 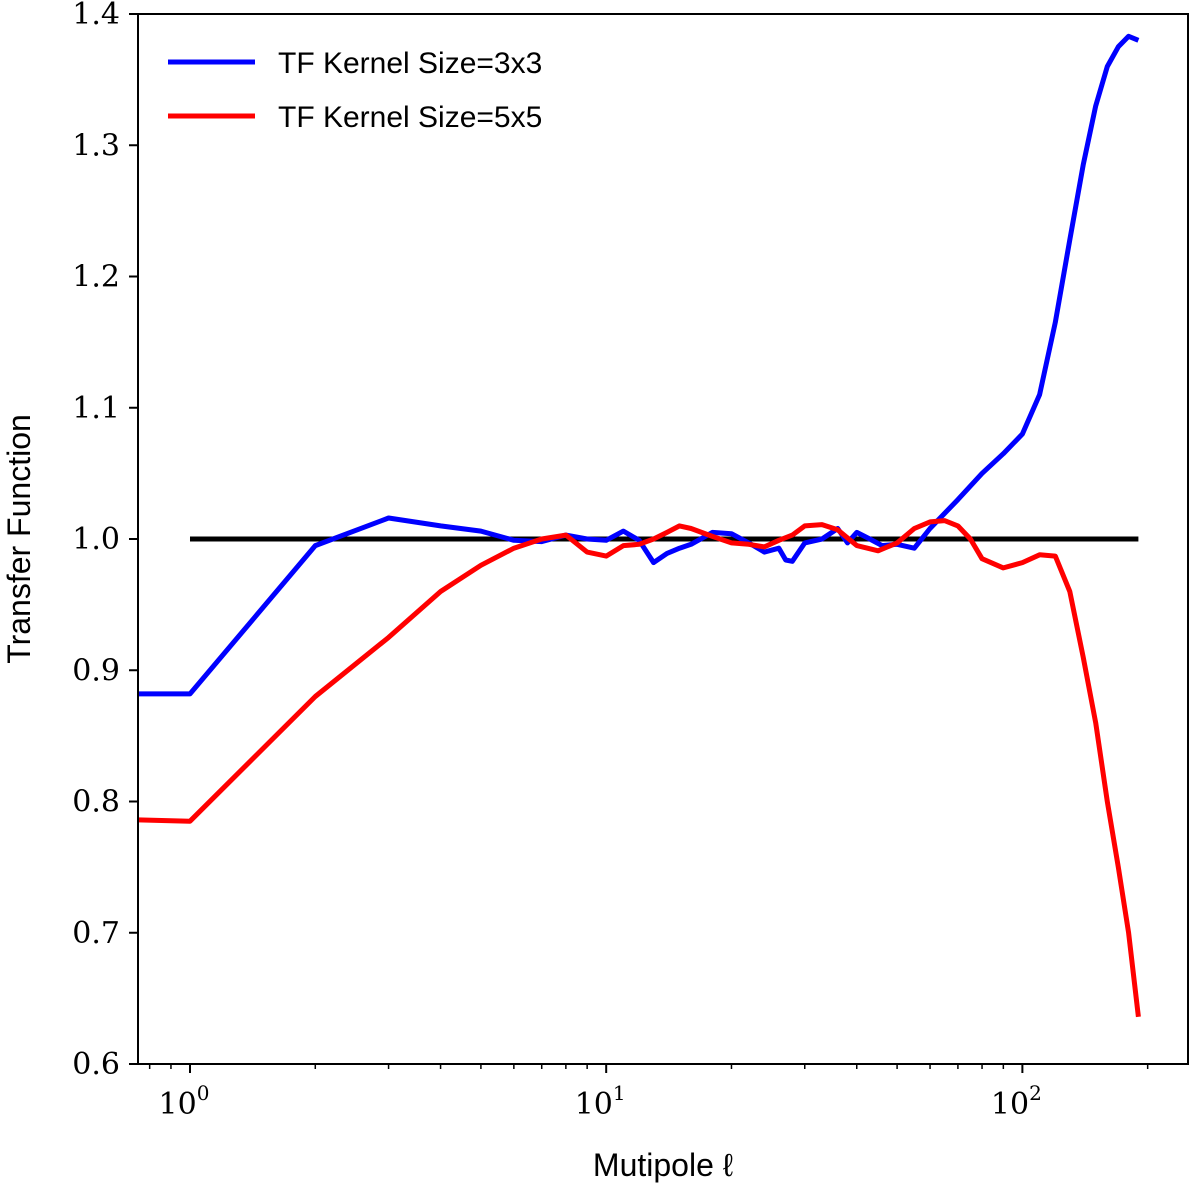 What do you see at coordinates (96, 1064) in the screenshot?
I see `y-tick-label: 0.6` at bounding box center [96, 1064].